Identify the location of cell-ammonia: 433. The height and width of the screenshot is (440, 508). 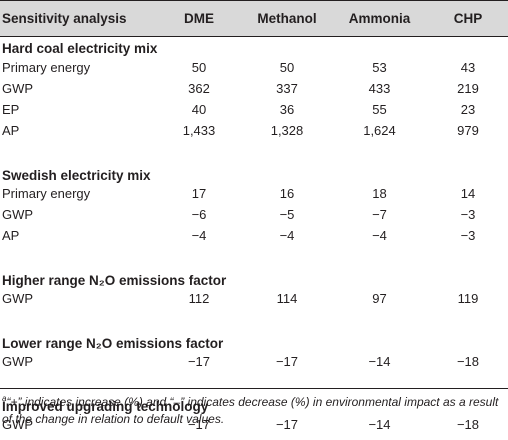
(379, 88).